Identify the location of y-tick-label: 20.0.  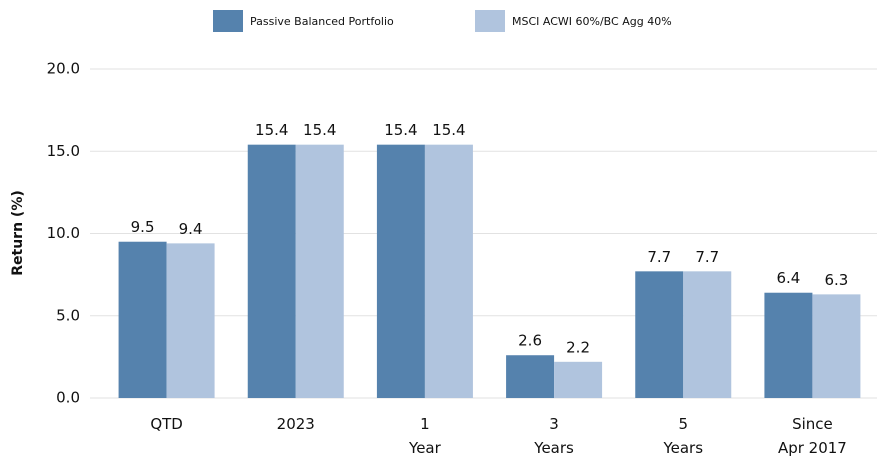
(63, 69).